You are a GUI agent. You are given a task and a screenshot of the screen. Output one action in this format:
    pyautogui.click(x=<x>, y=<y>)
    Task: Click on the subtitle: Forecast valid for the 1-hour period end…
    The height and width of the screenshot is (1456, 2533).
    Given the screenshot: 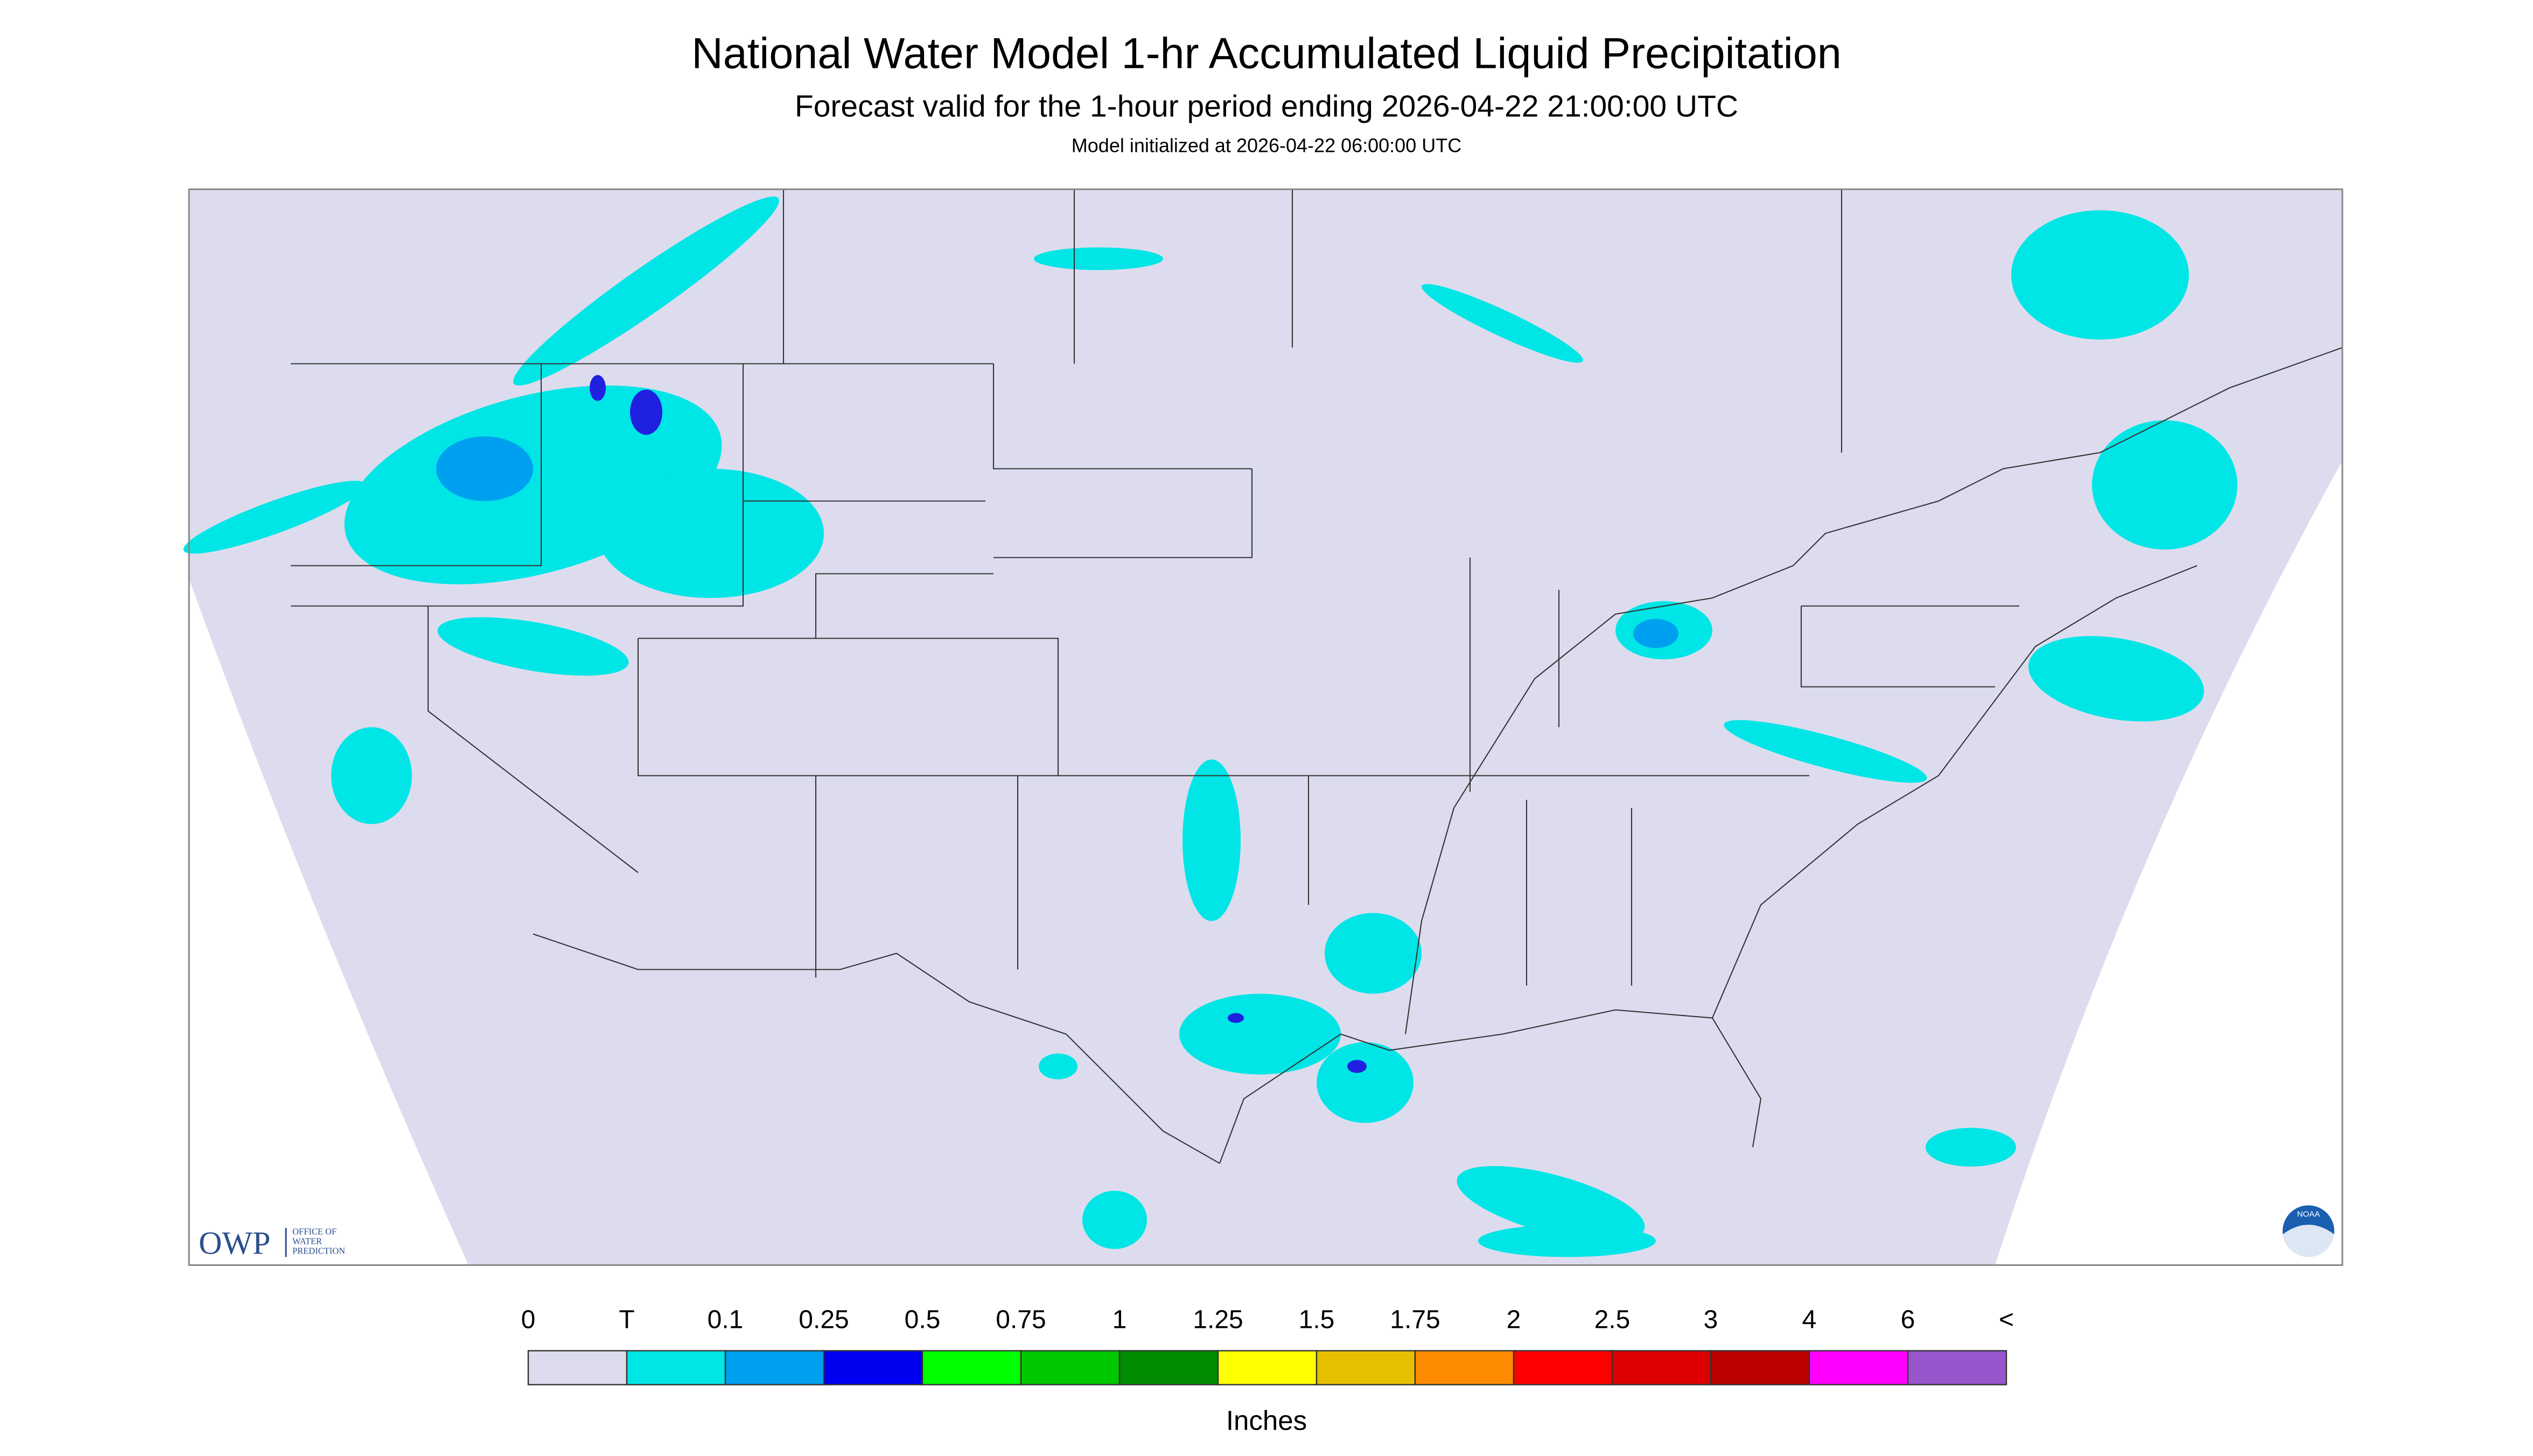 What is the action you would take?
    pyautogui.click(x=1266, y=106)
    